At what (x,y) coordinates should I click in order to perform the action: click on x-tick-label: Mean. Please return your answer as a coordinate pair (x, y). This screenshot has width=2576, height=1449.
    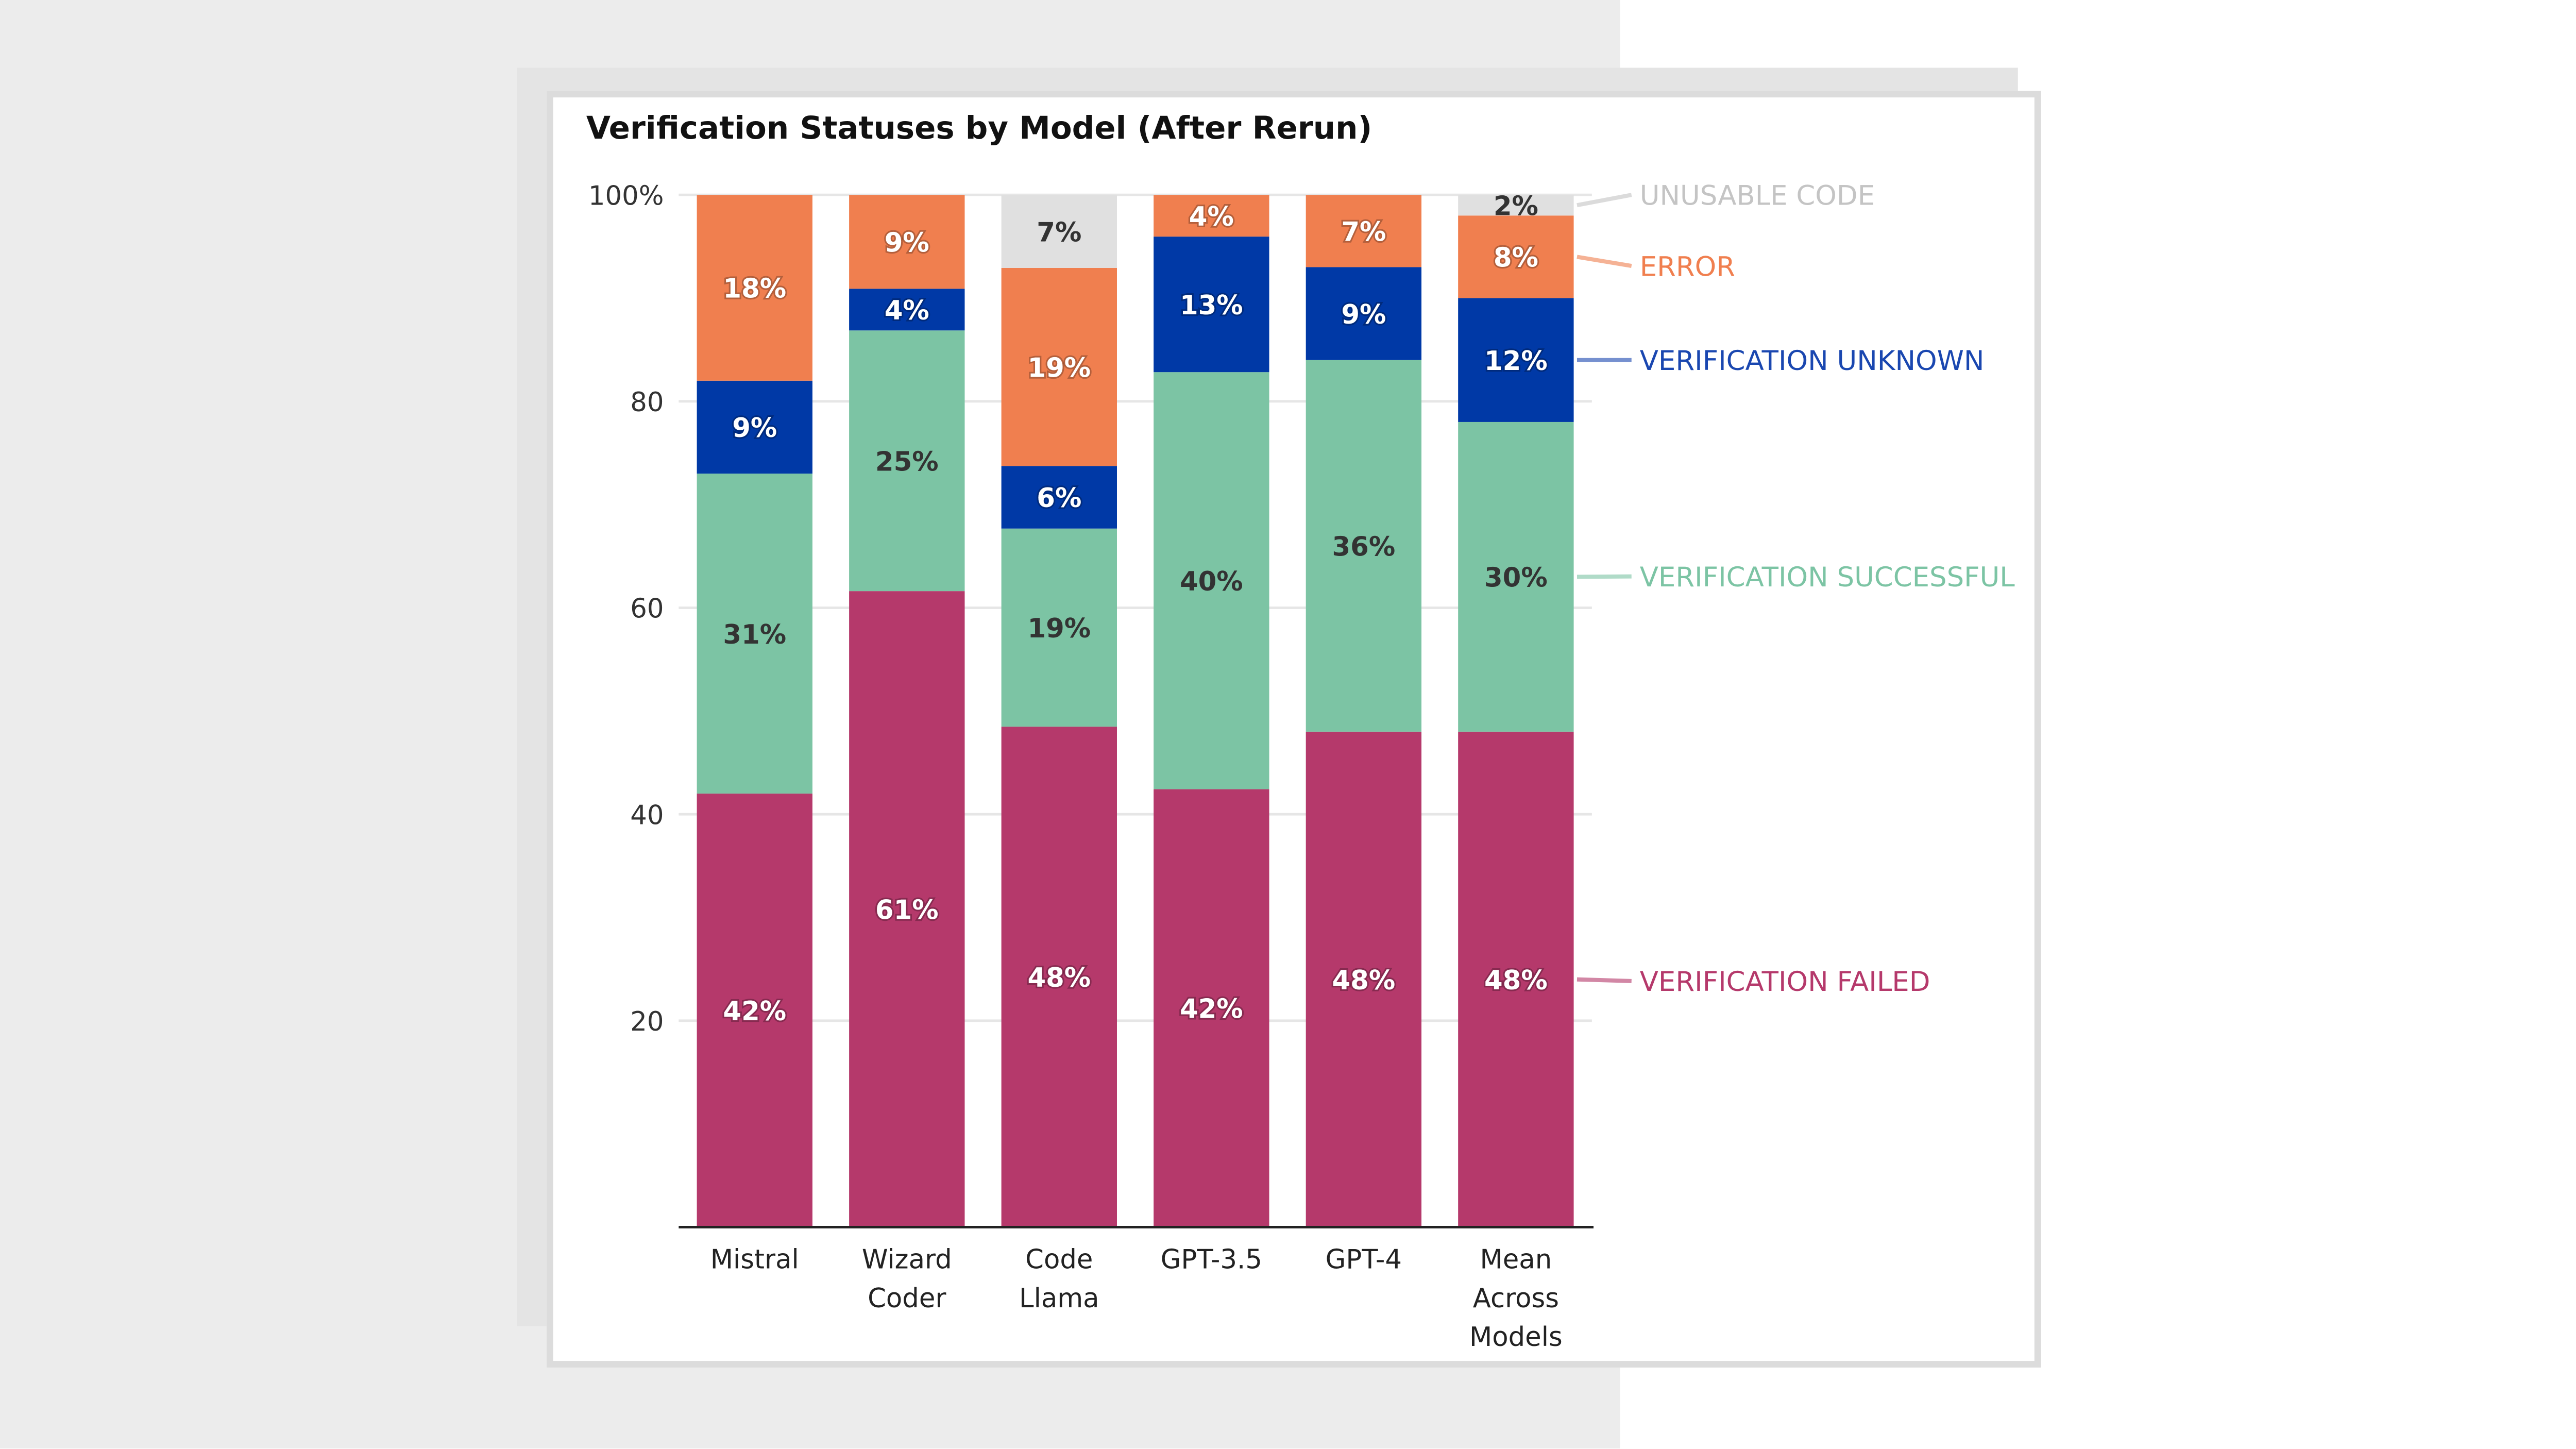
    Looking at the image, I should click on (1516, 1259).